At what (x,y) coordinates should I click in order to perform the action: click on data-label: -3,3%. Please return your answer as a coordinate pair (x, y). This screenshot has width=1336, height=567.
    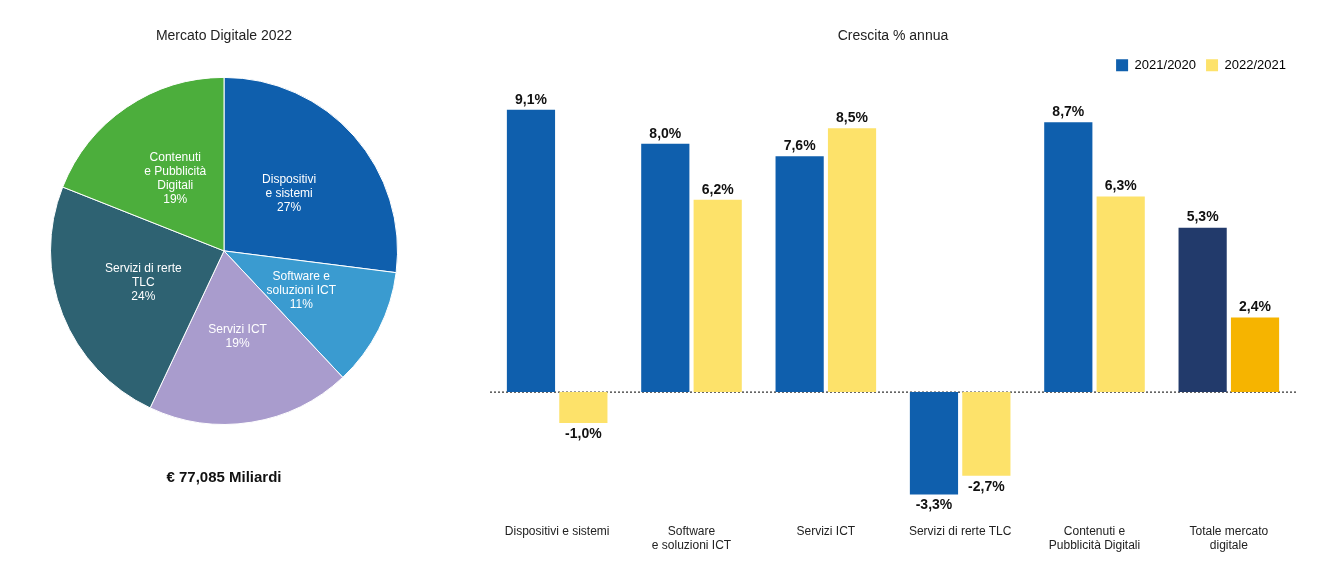
    Looking at the image, I should click on (934, 504).